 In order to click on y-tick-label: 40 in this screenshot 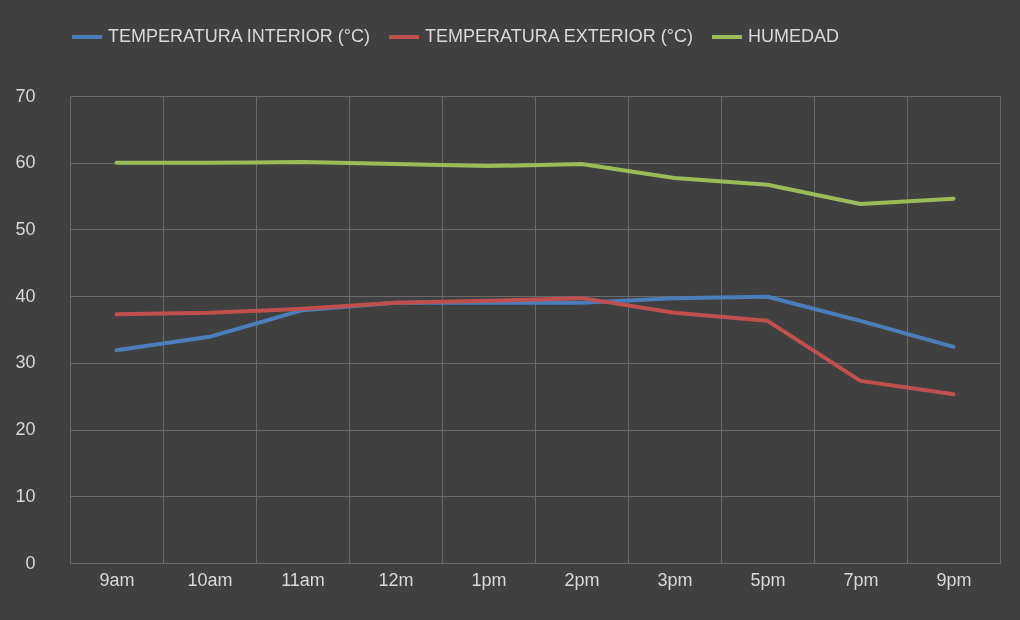, I will do `click(25, 295)`.